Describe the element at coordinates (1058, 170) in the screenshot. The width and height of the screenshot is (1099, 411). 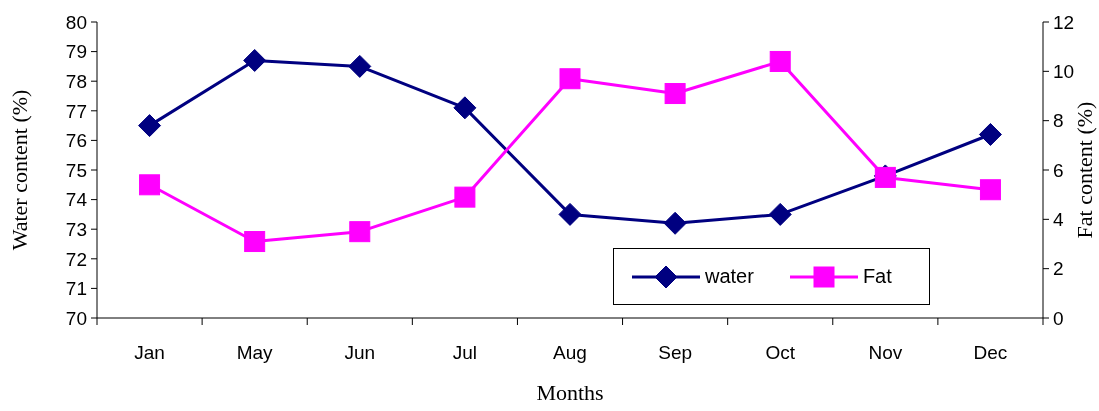
I see `y2-tick-label: 6` at that location.